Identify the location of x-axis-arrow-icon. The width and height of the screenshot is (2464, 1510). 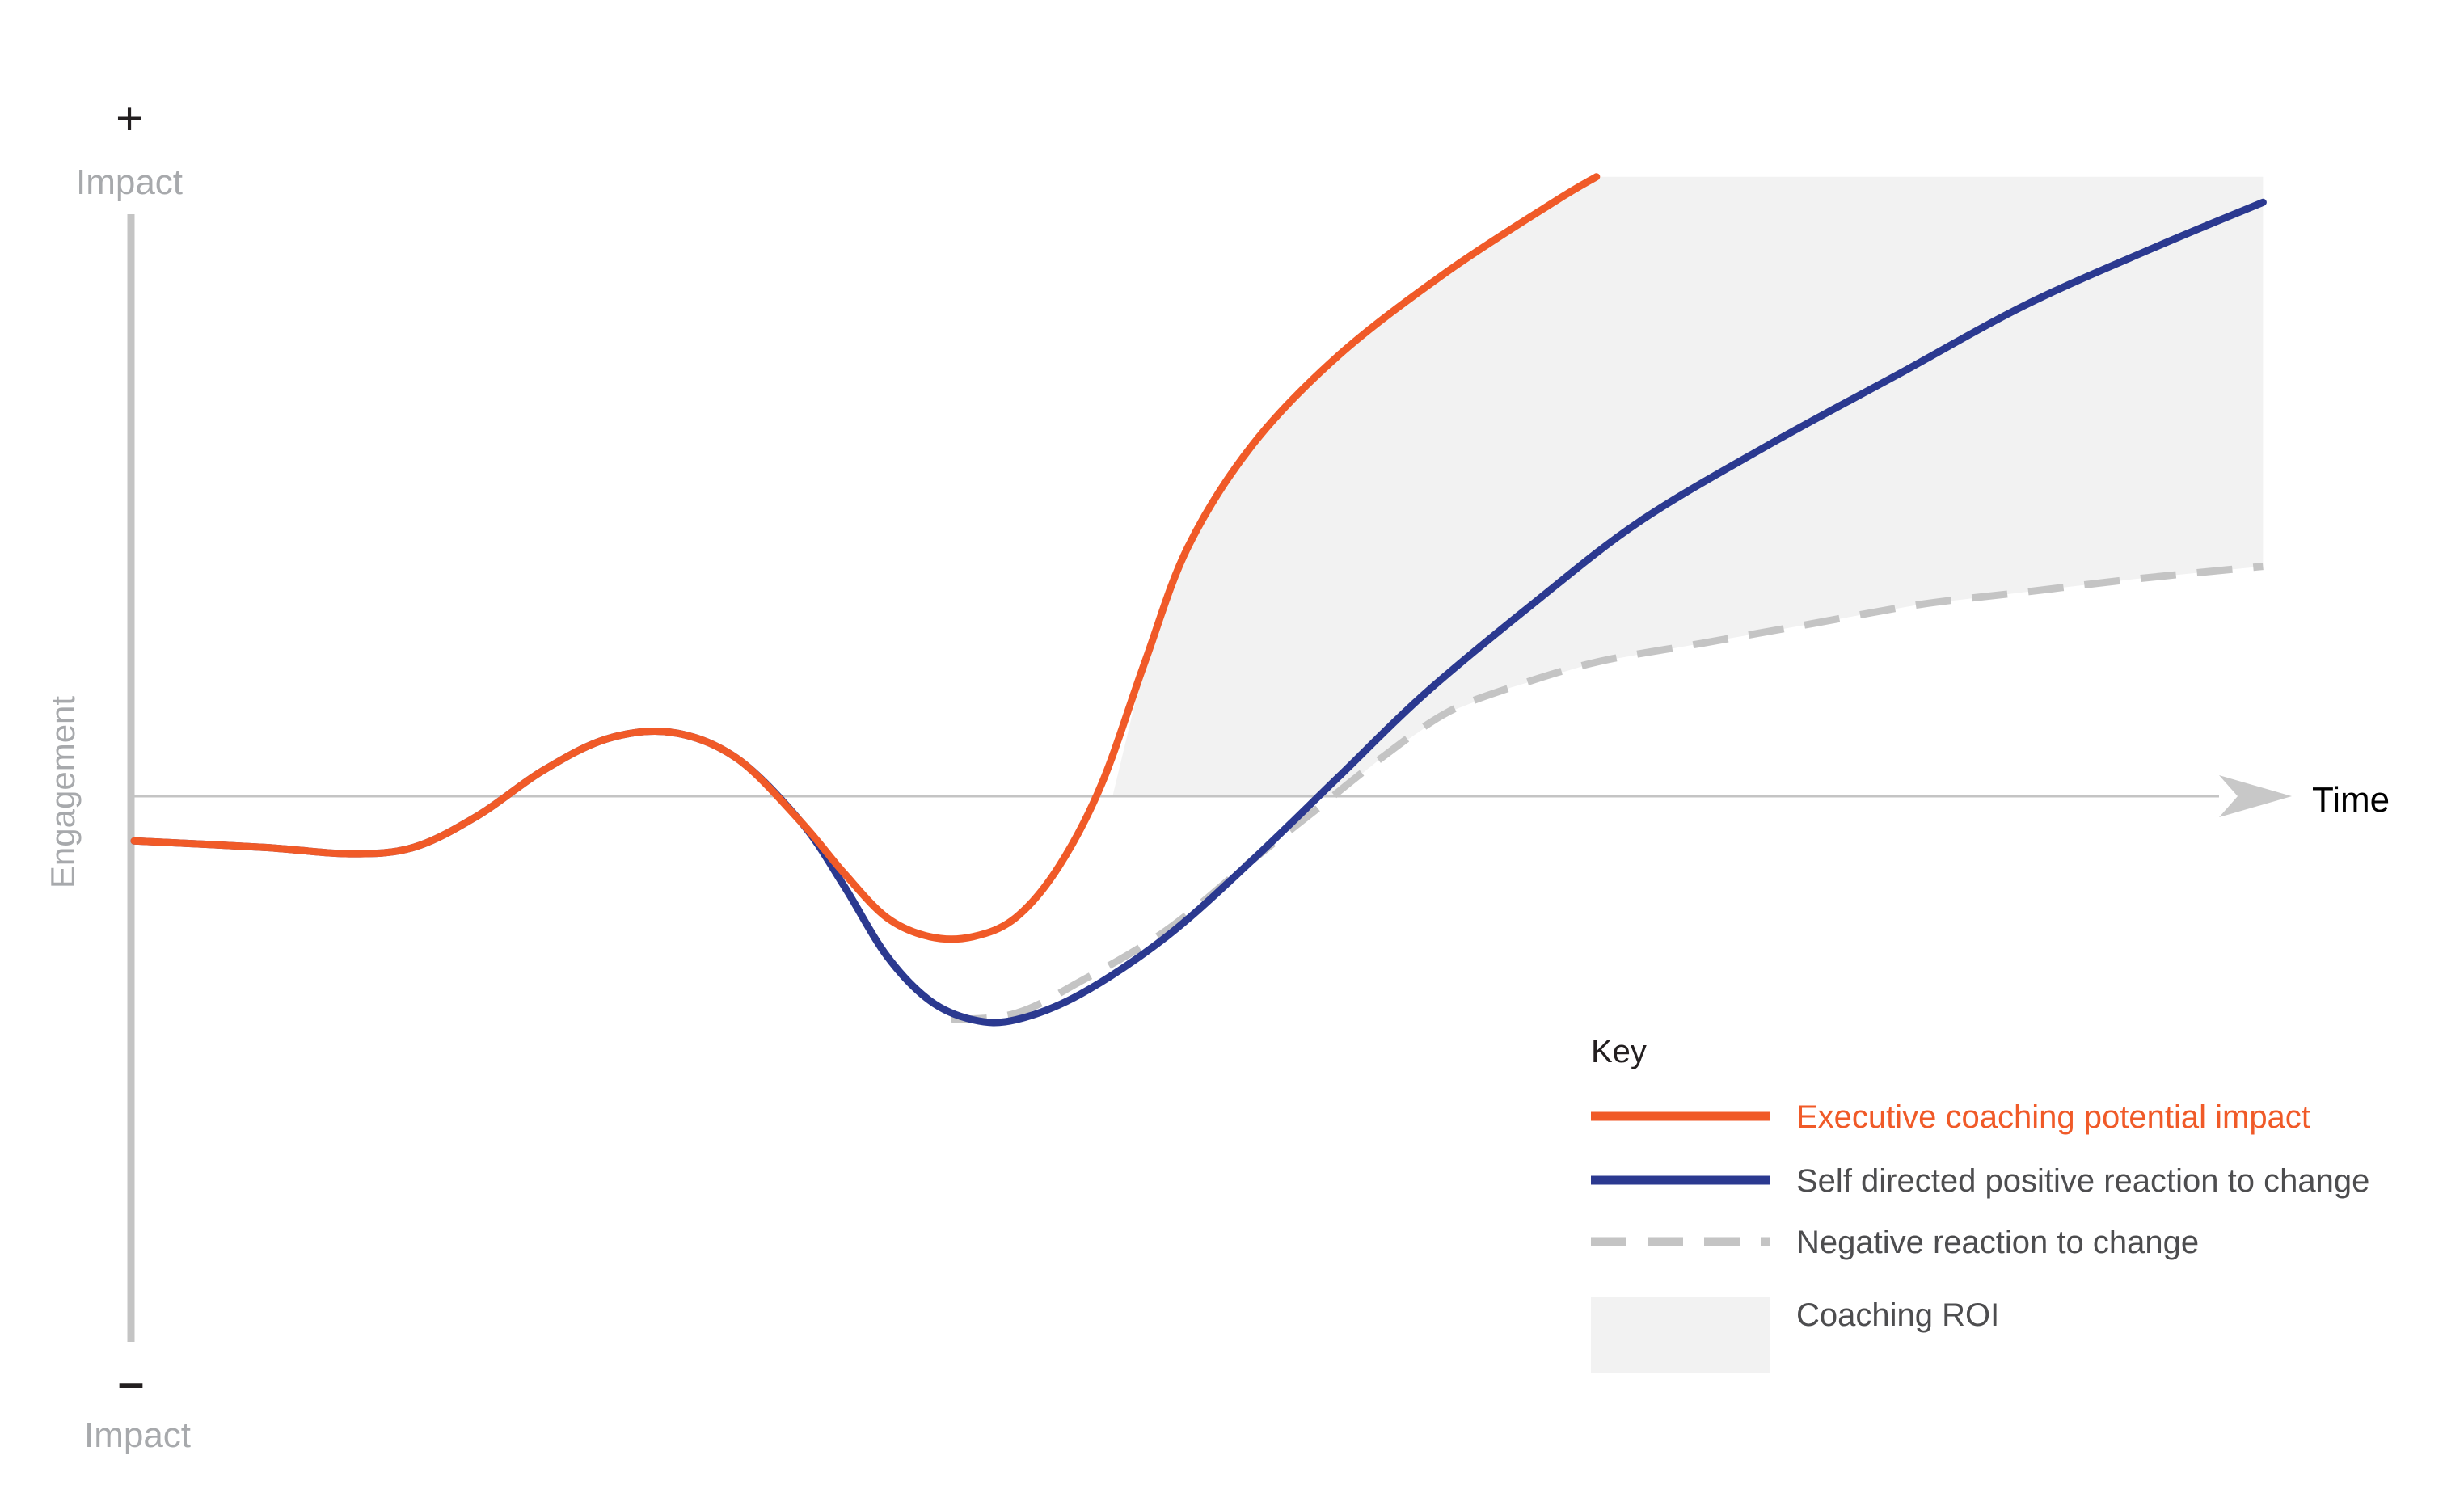
(2256, 796).